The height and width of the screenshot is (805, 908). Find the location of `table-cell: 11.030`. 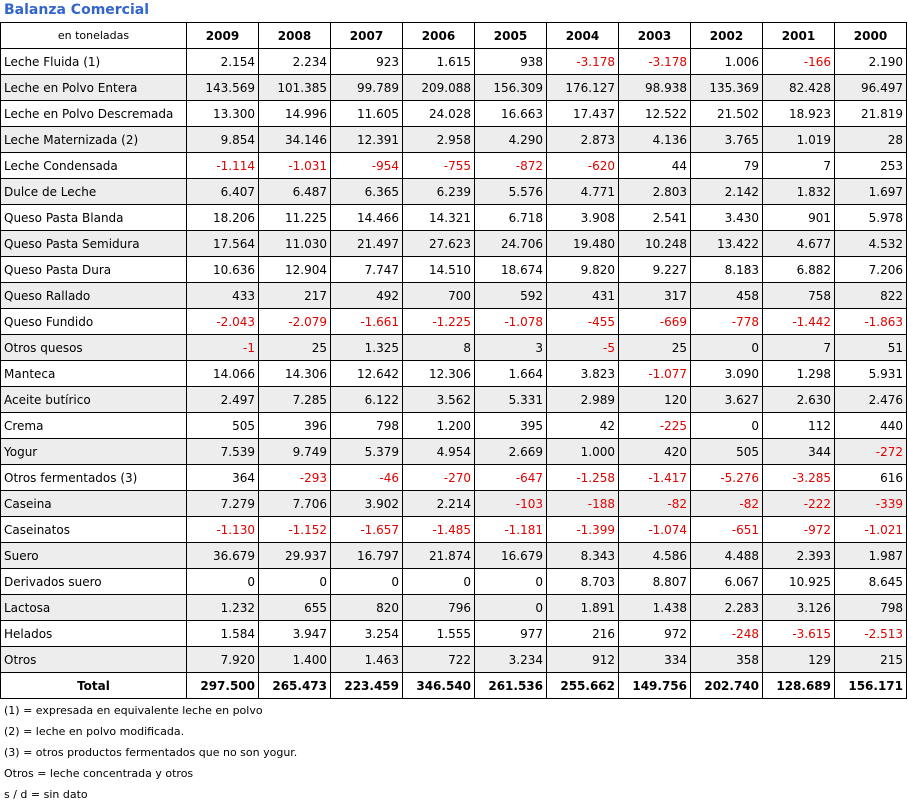

table-cell: 11.030 is located at coordinates (294, 243).